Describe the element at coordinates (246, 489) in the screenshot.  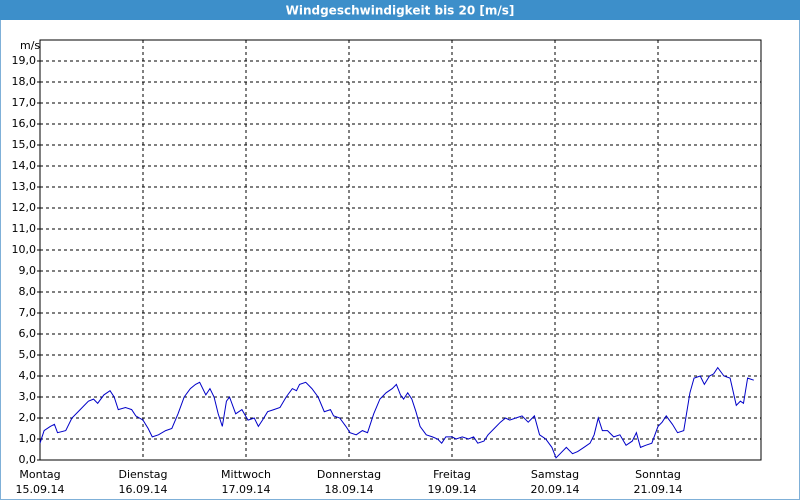
I see `x-tick-date: 17.09.14` at that location.